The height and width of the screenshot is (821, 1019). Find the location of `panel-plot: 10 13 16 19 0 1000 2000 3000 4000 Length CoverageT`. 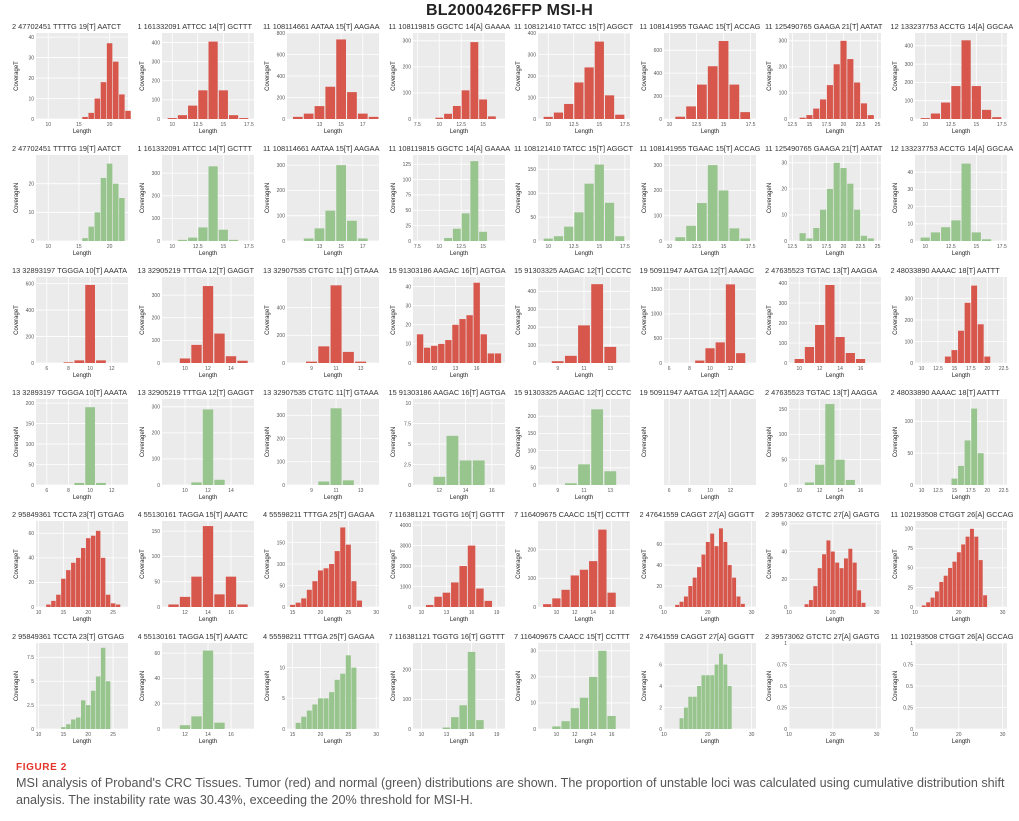

panel-plot: 10 13 16 19 0 1000 2000 3000 4000 Length CoverageT is located at coordinates (448, 572).